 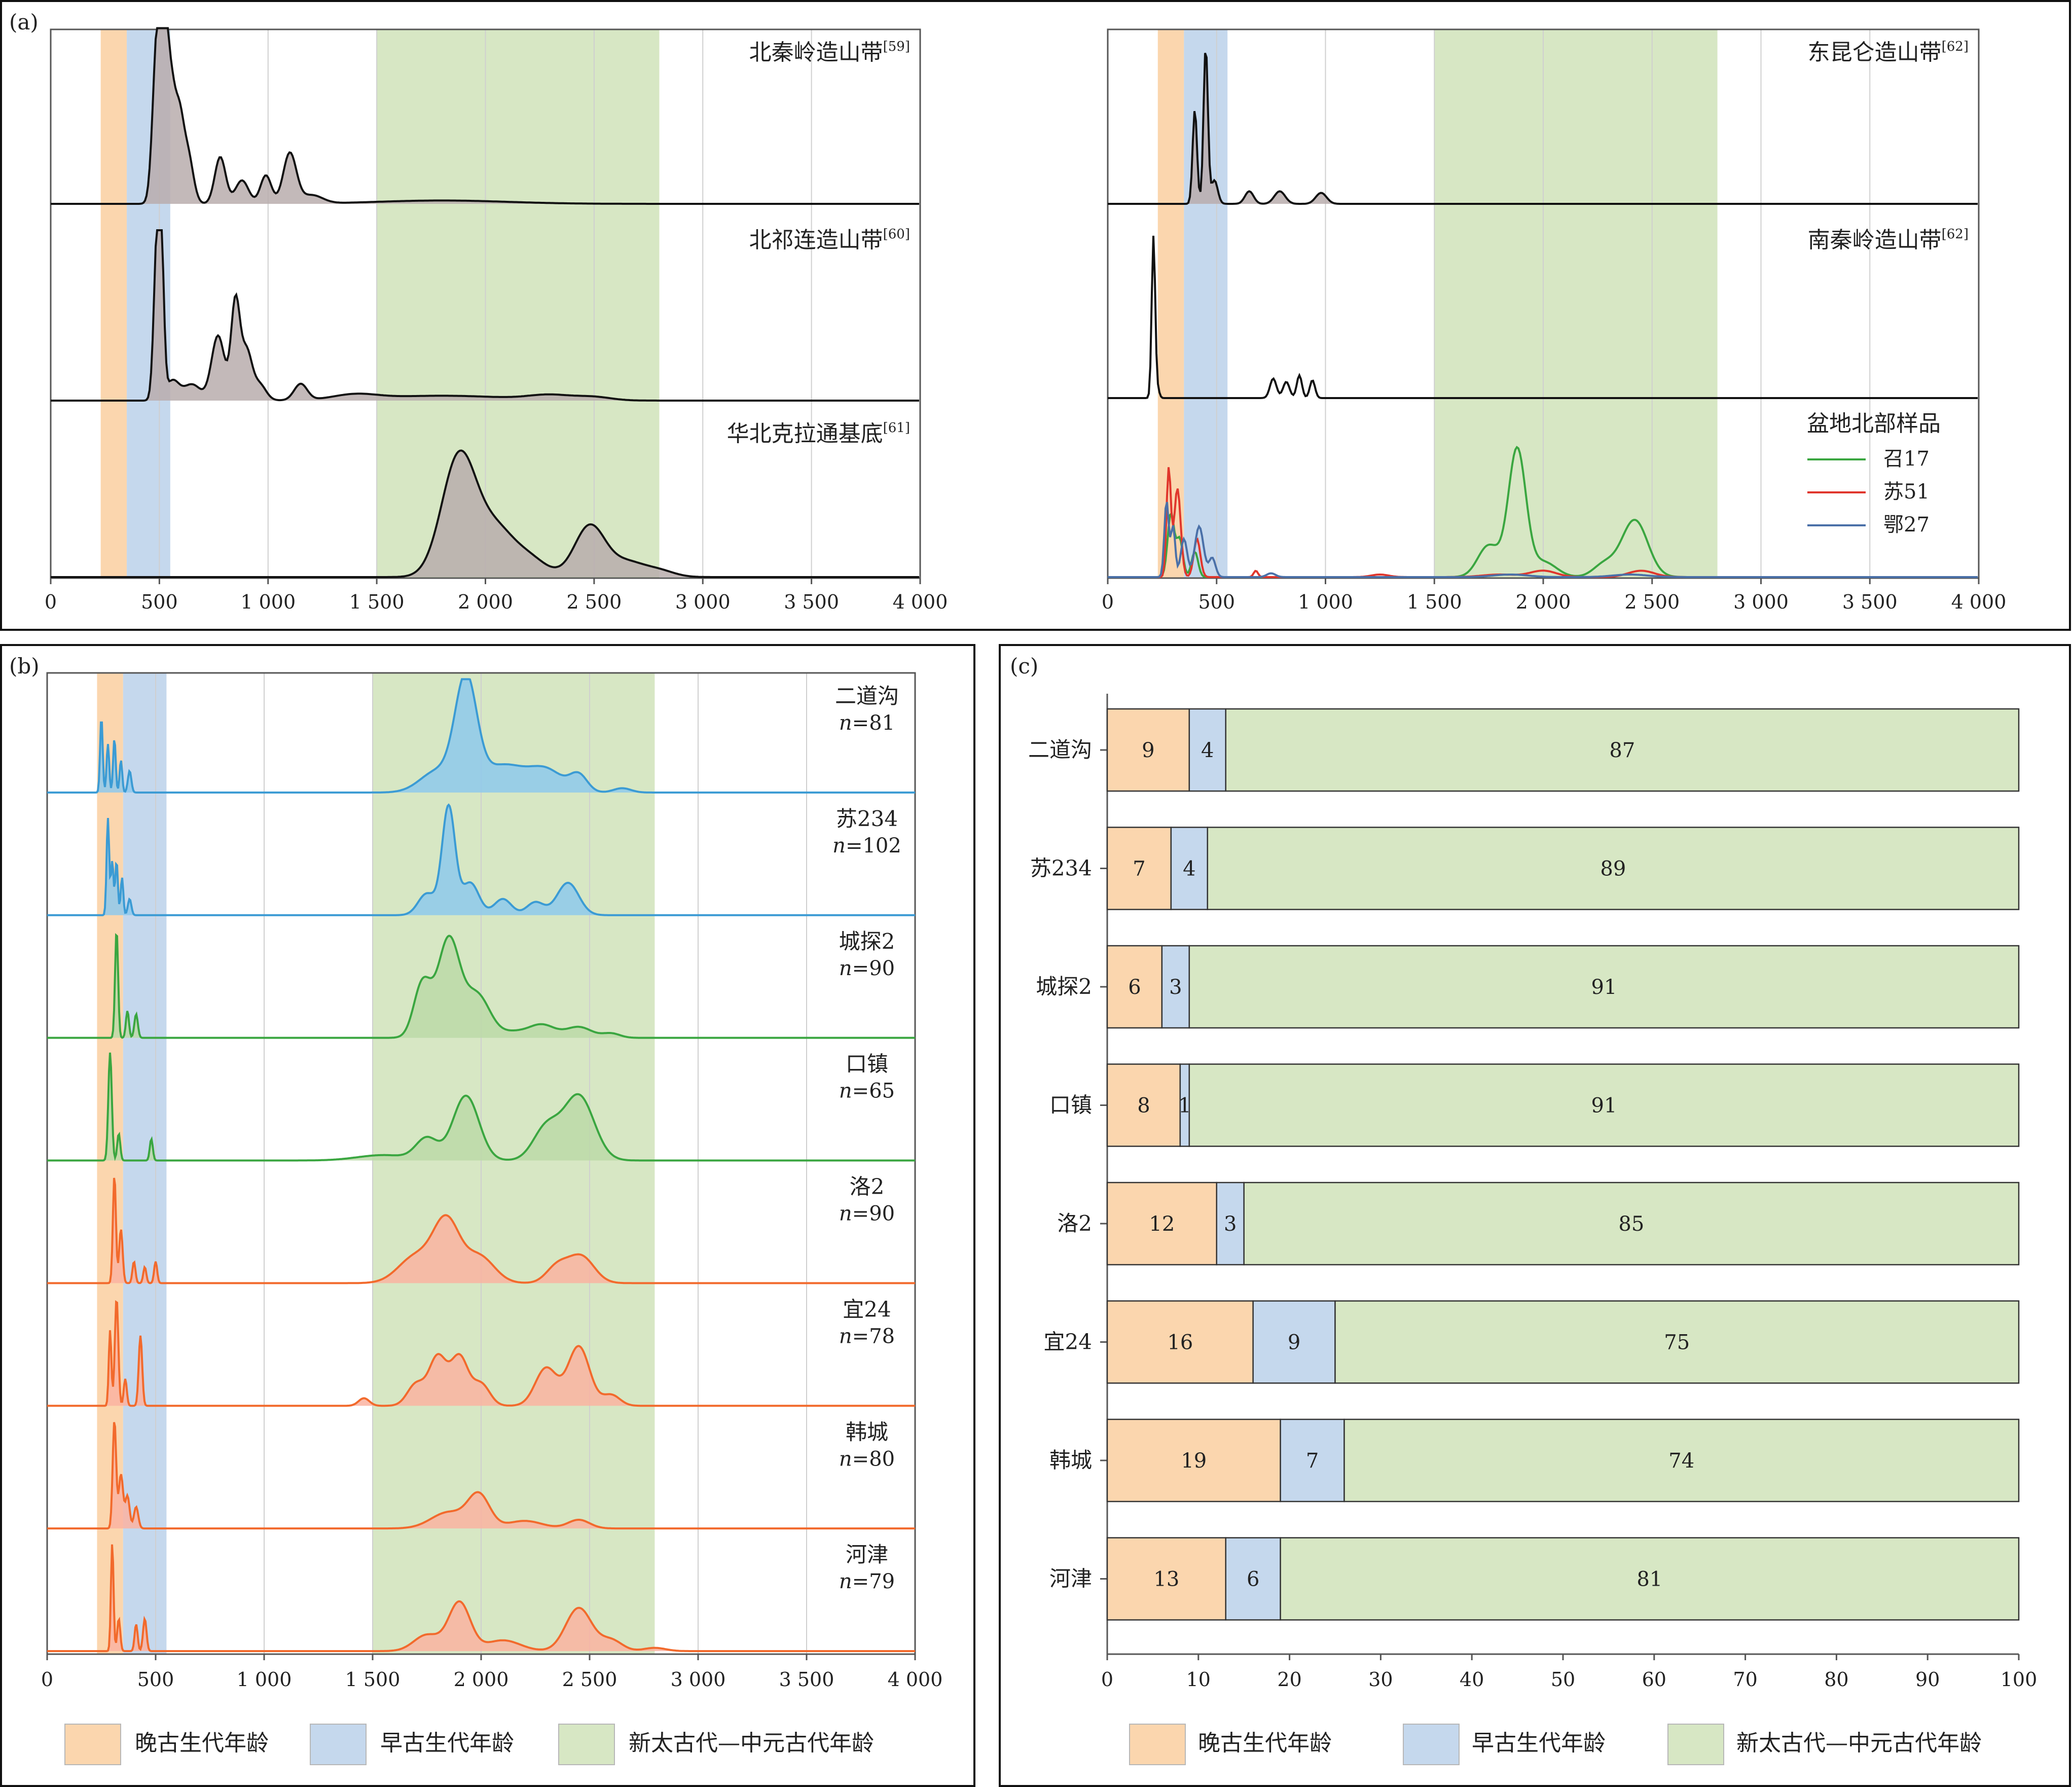 I want to click on a-left-tick-label: 2 500, so click(x=594, y=602).